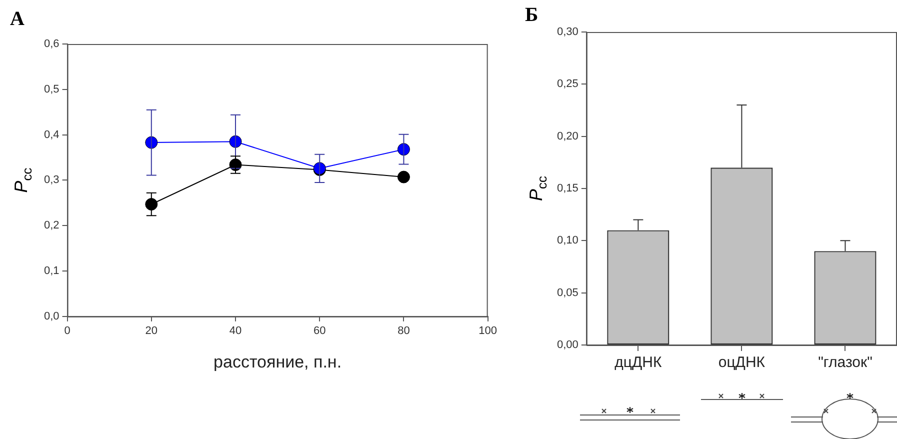  What do you see at coordinates (567, 136) in the screenshot?
I see `y-tick-label: 0,20` at bounding box center [567, 136].